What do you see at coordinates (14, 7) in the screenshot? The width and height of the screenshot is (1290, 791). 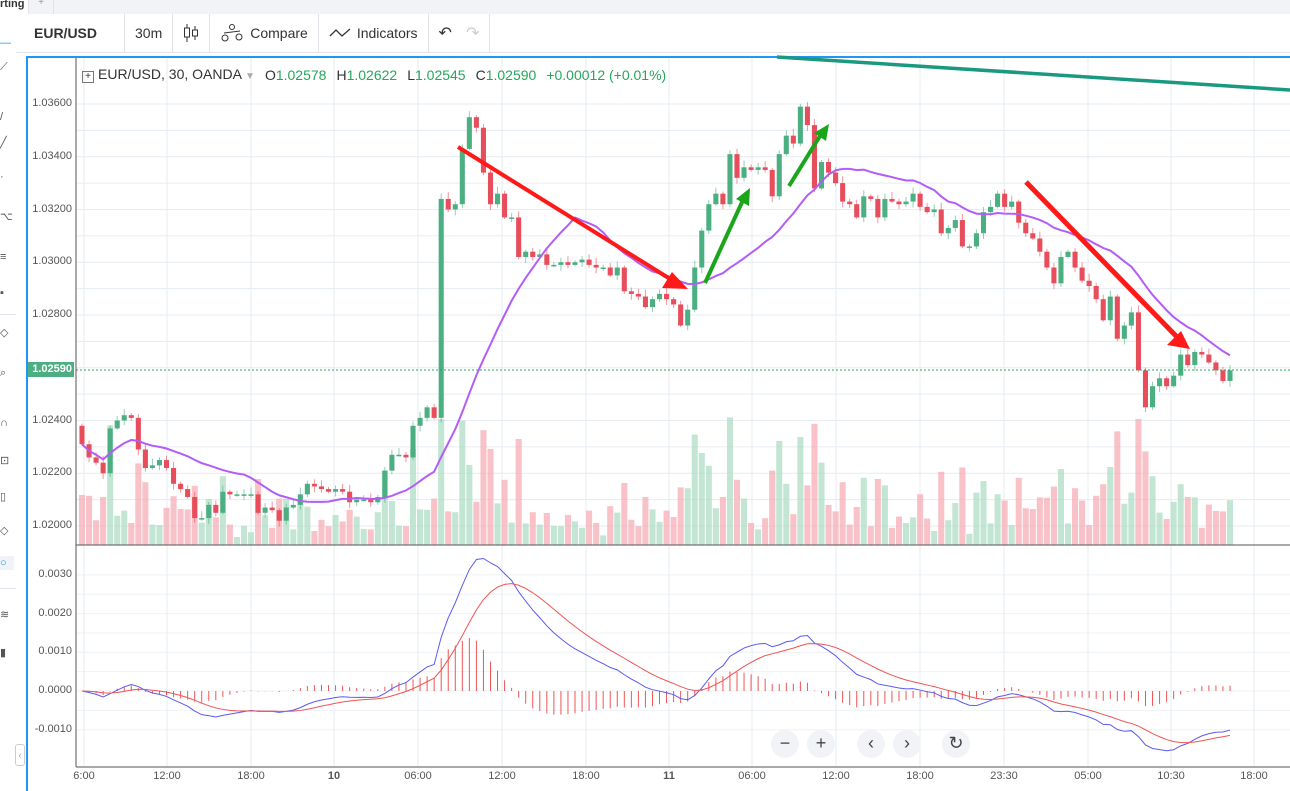 I see `tab-chart: rting` at bounding box center [14, 7].